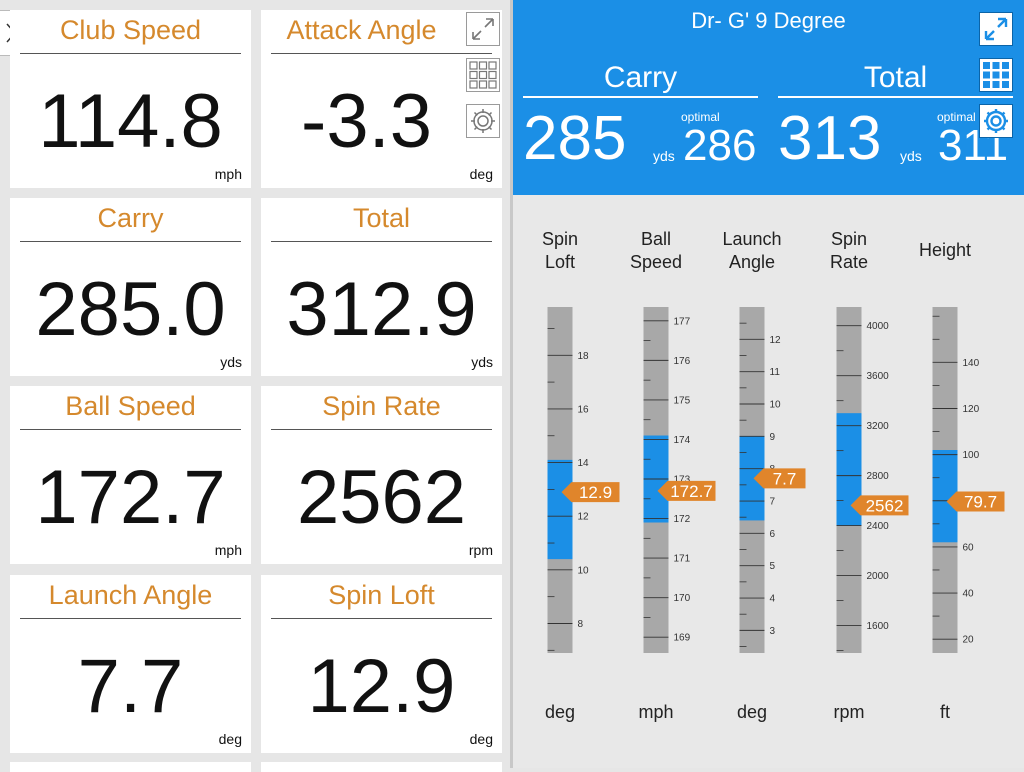 Image resolution: width=1024 pixels, height=772 pixels. I want to click on tile-attack-angle: Attack Angle -3.3 deg, so click(381, 99).